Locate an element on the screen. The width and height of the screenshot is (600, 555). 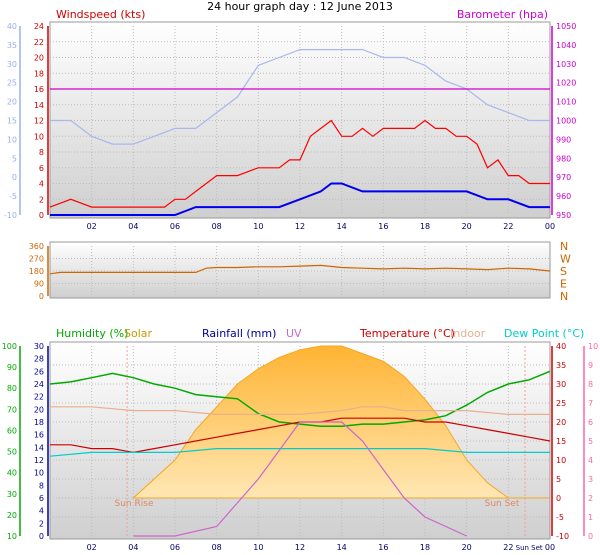
windspeed-tick-label: 2 is located at coordinates (41, 199).